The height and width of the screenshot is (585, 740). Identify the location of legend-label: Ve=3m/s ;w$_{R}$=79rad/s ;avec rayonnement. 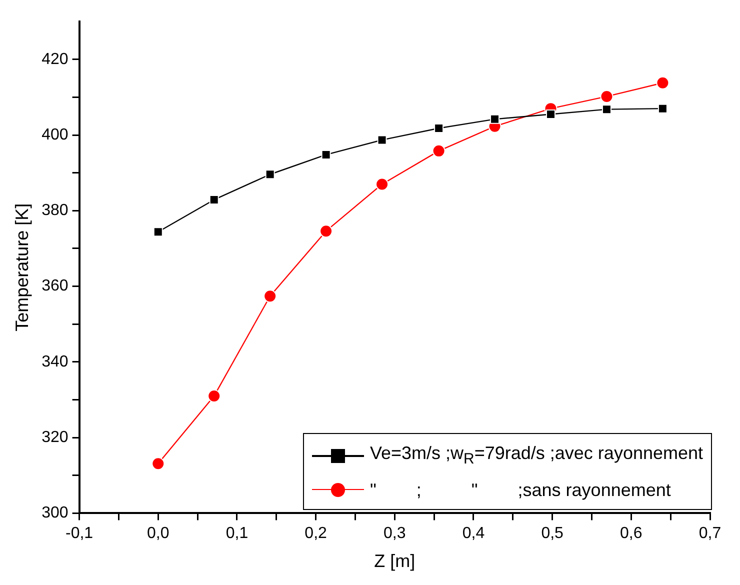
(536, 456).